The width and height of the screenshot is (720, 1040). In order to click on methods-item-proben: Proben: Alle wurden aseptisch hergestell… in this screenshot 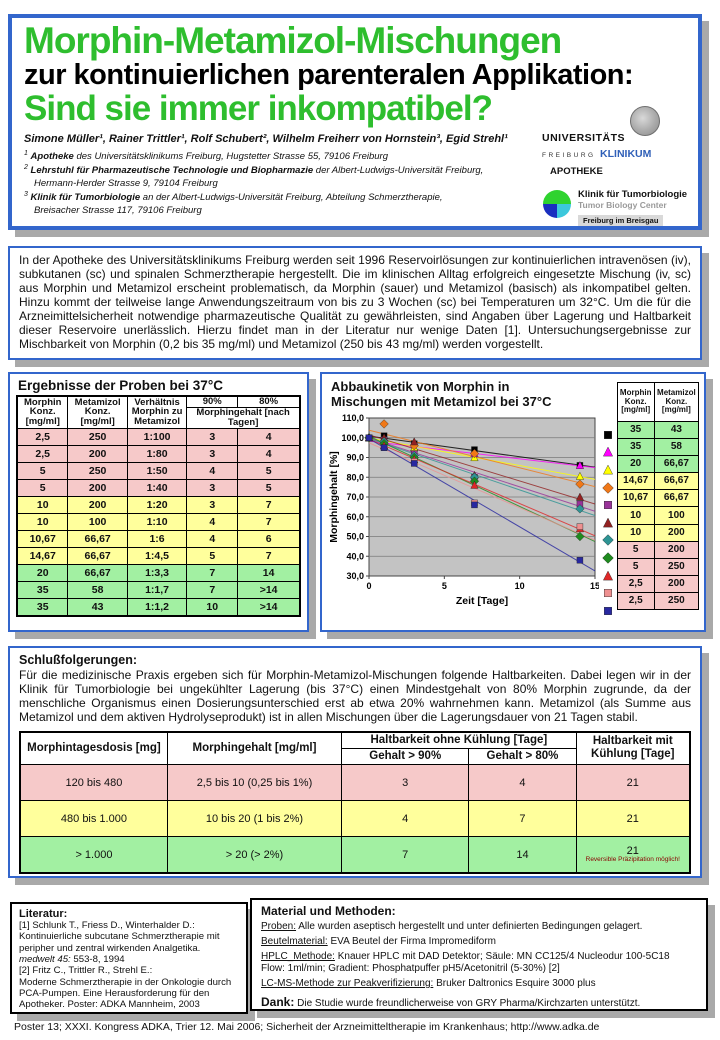, I will do `click(452, 926)`.